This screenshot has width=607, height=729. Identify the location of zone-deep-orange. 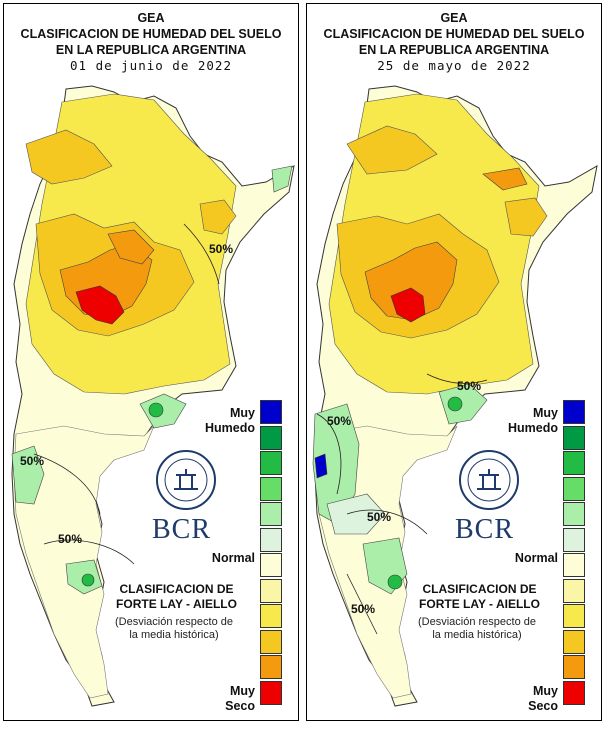
(411, 281).